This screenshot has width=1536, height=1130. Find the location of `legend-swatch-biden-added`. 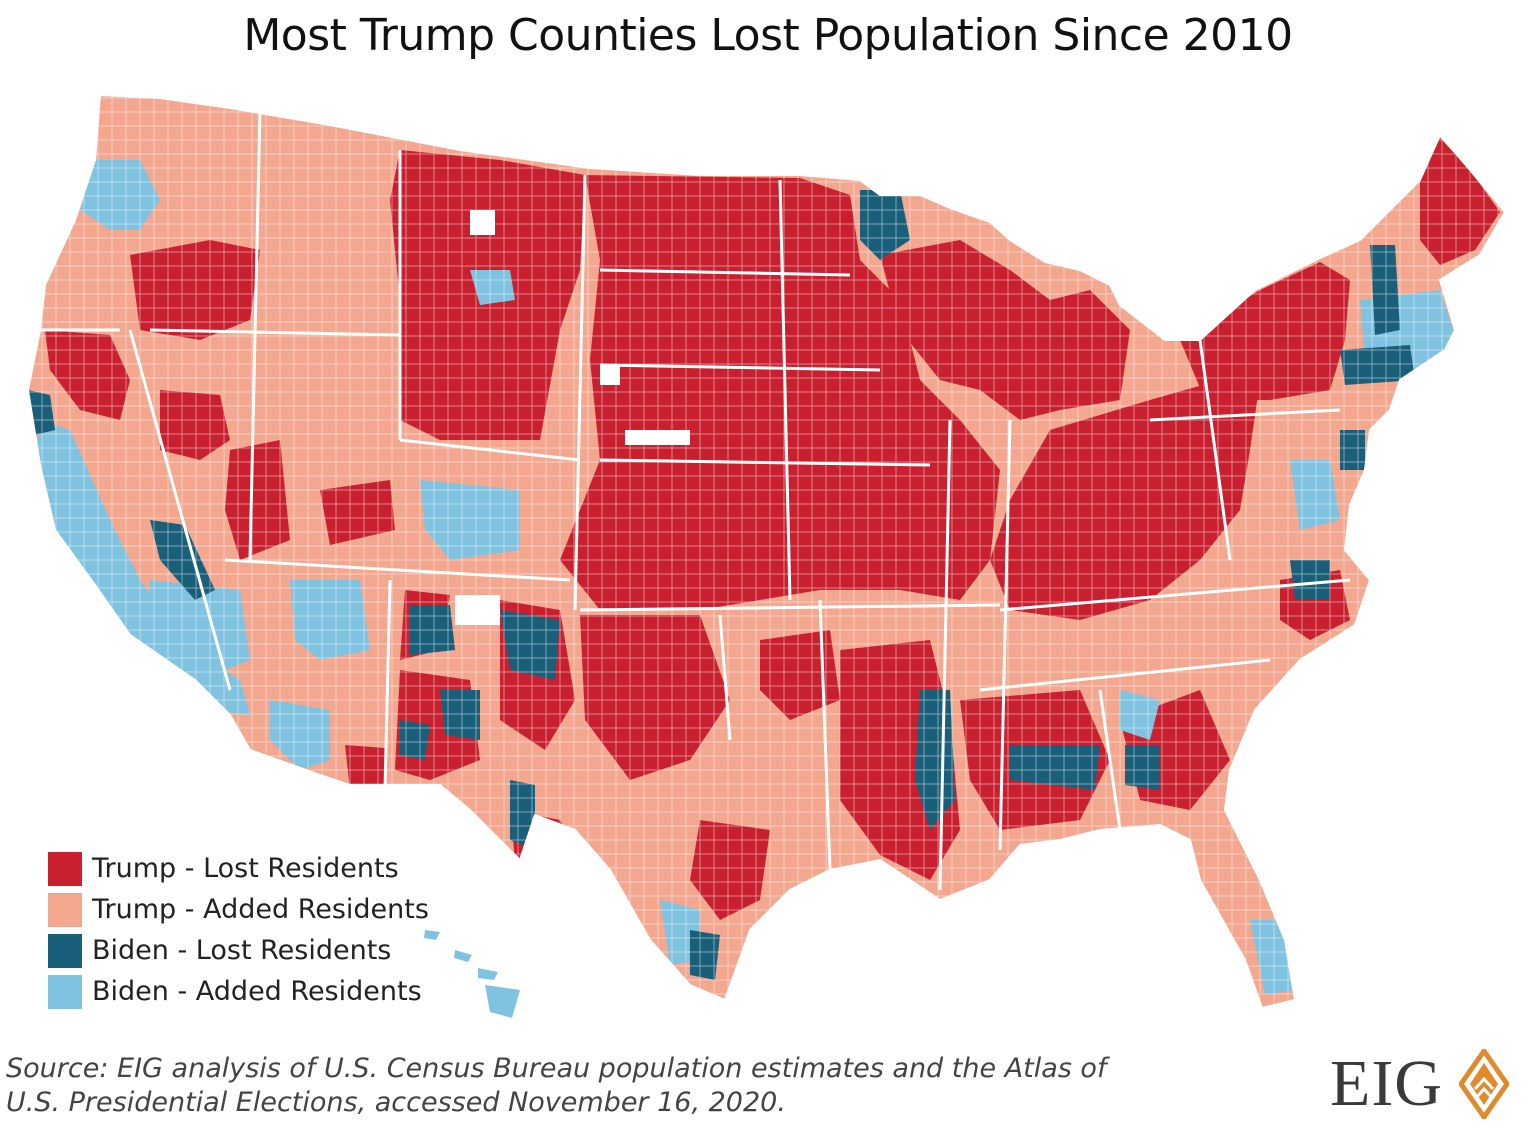

legend-swatch-biden-added is located at coordinates (65, 991).